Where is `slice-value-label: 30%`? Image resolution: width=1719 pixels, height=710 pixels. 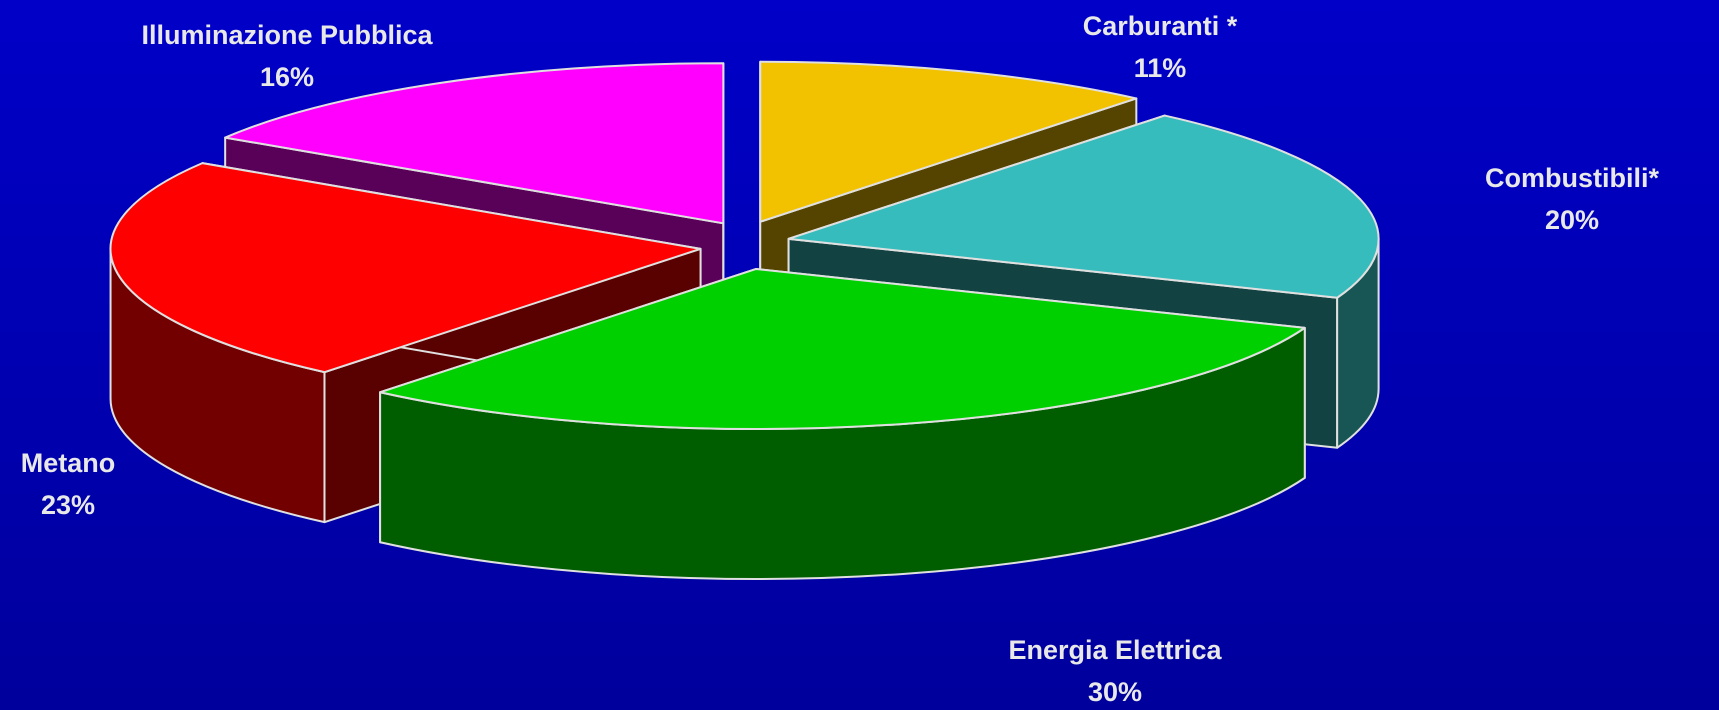
slice-value-label: 30% is located at coordinates (1115, 692).